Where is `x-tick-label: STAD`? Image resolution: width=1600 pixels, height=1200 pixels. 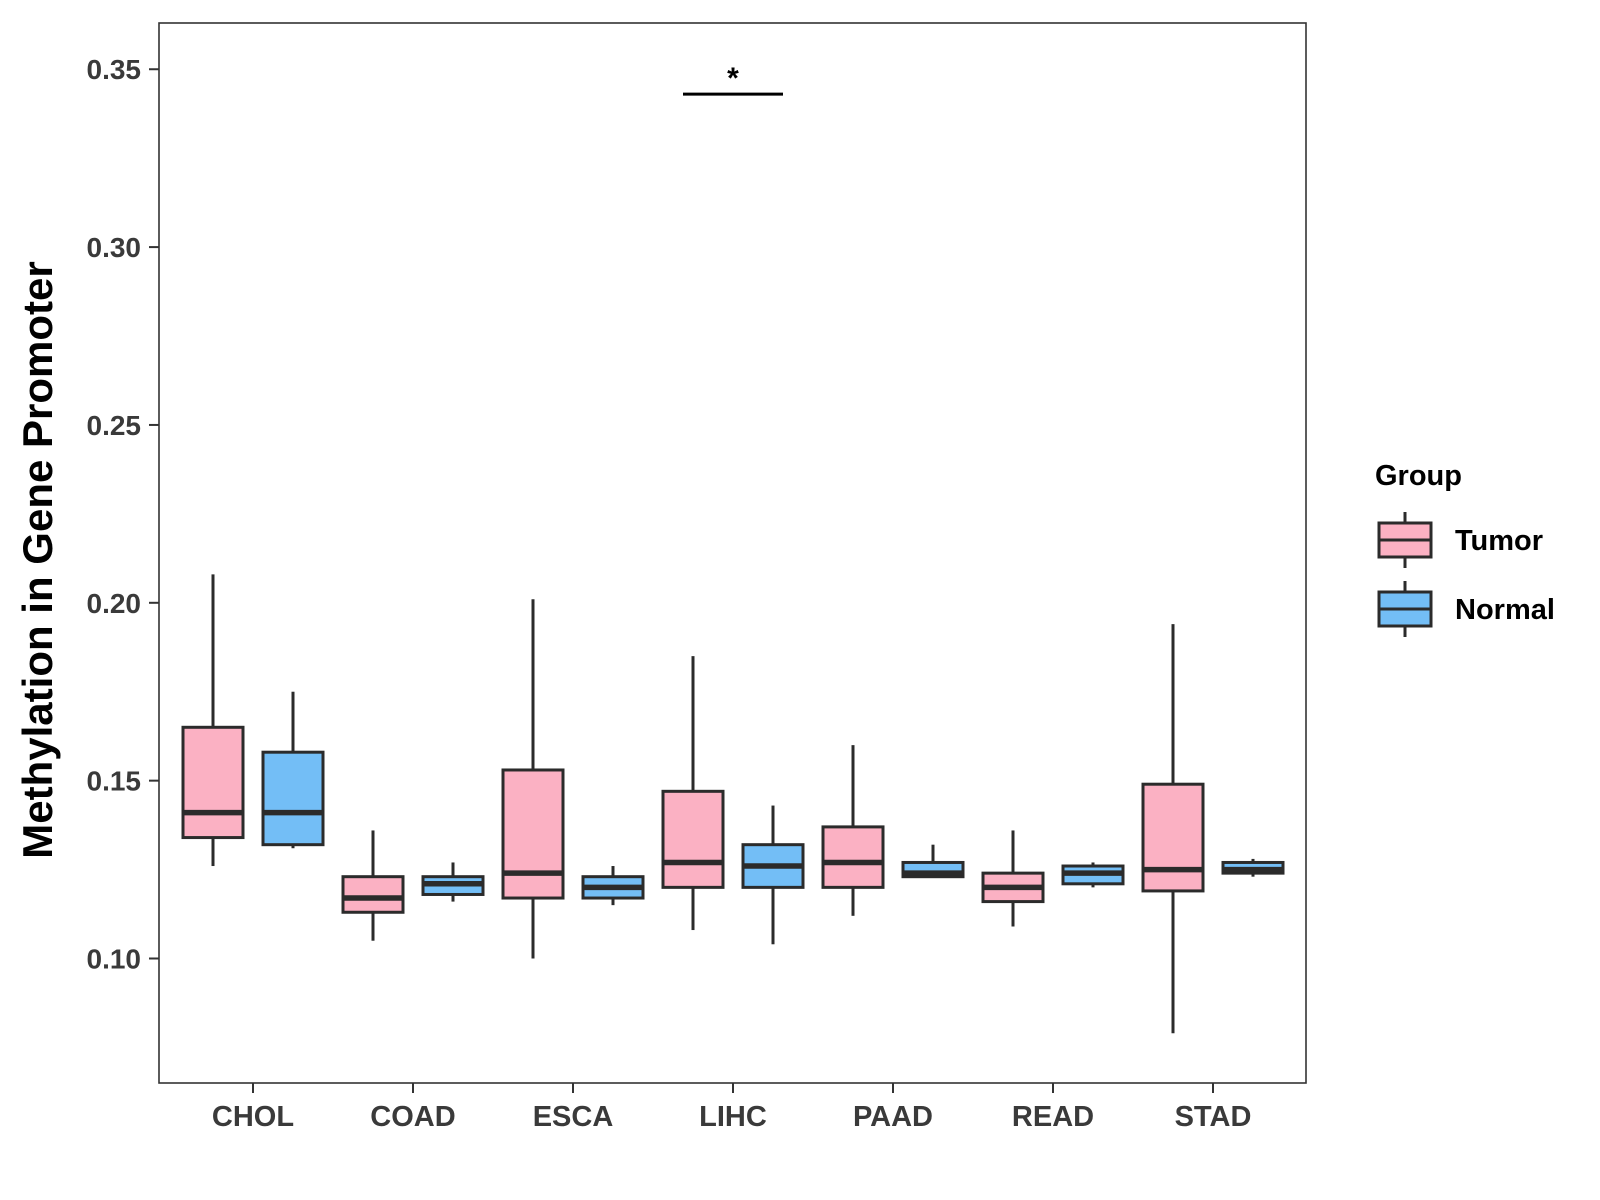
x-tick-label: STAD is located at coordinates (1213, 1117).